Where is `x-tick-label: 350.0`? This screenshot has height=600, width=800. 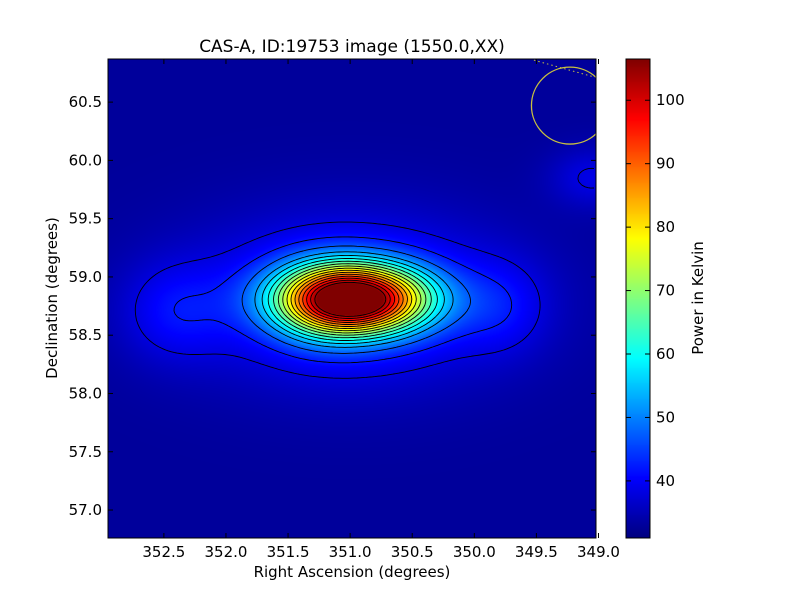
x-tick-label: 350.0 is located at coordinates (474, 552).